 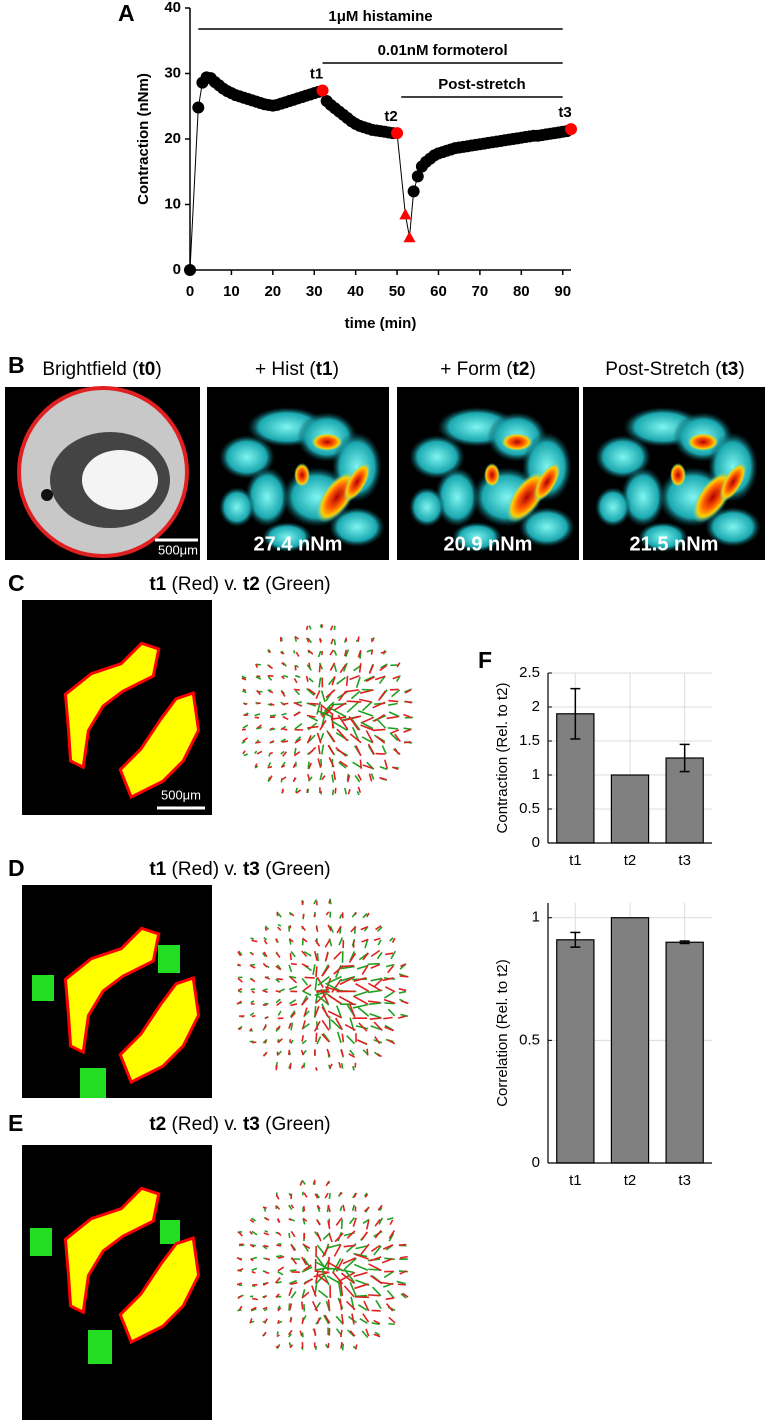 What do you see at coordinates (204, 1124) in the screenshot?
I see `caption-part: (Red) v.` at bounding box center [204, 1124].